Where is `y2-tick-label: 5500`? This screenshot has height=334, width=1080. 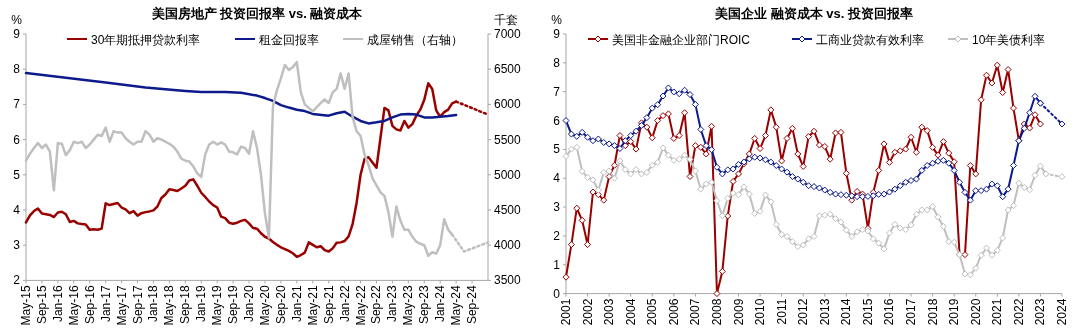 y2-tick-label: 5500 is located at coordinates (508, 139).